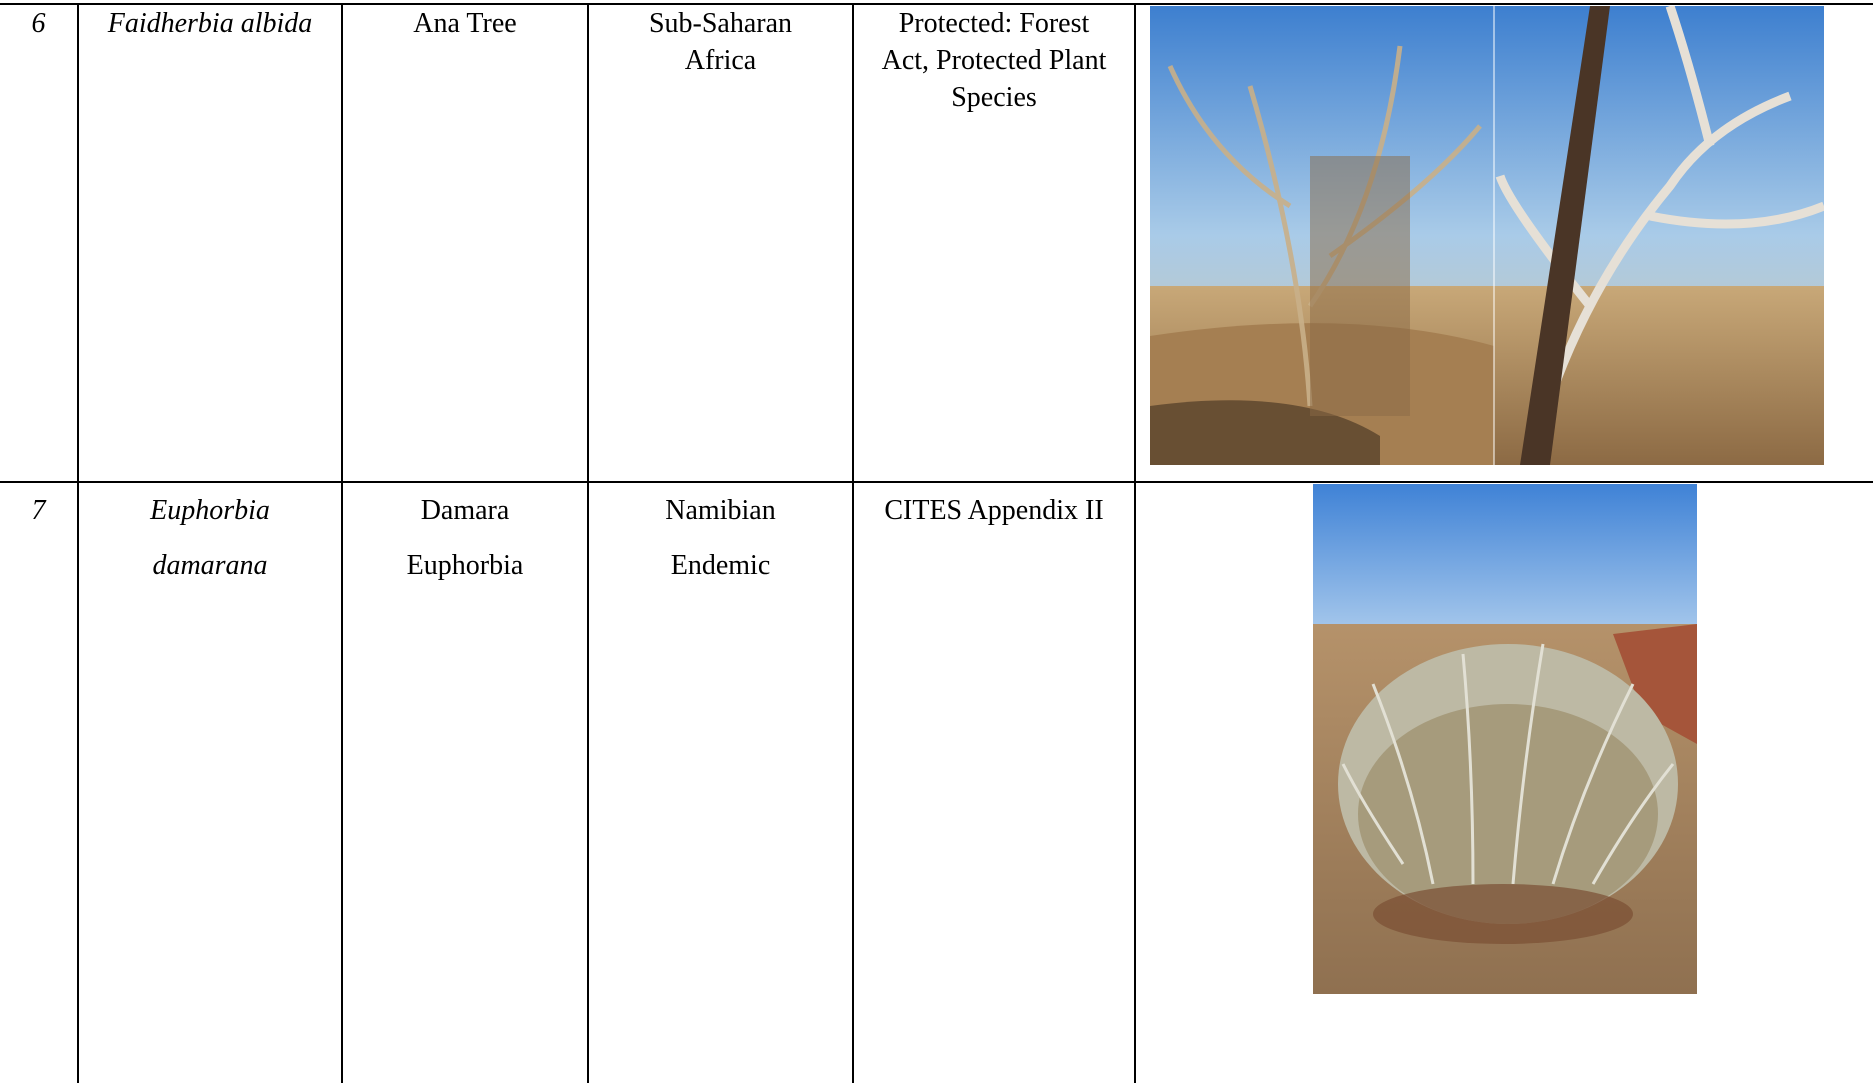  I want to click on common-name: Ana Tree, so click(465, 23).